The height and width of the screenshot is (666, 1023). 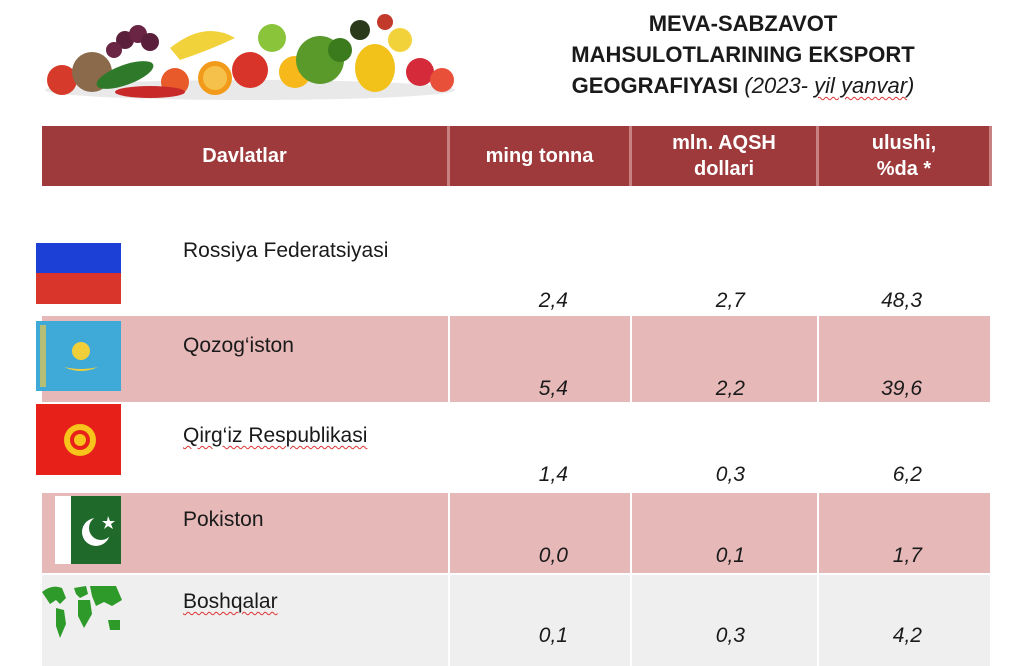 What do you see at coordinates (730, 388) in the screenshot?
I see `usd-value: 2,2` at bounding box center [730, 388].